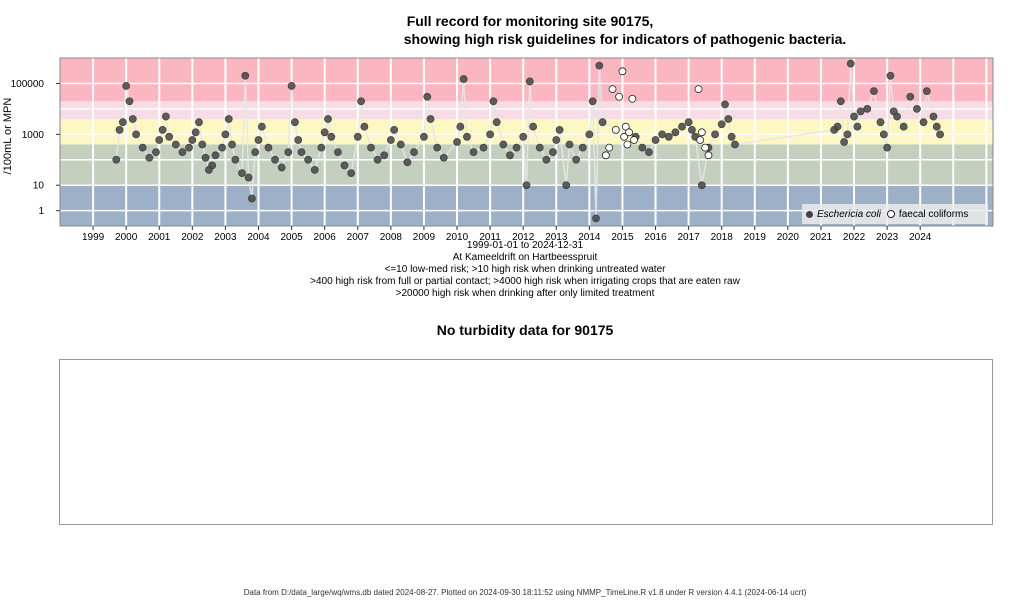 The image size is (1024, 600). What do you see at coordinates (358, 237) in the screenshot?
I see `x-tick-label: 2007` at bounding box center [358, 237].